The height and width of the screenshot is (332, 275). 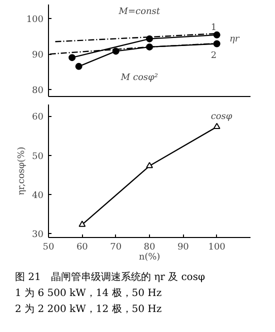 I want to click on y-tick-label: 30, so click(x=38, y=235).